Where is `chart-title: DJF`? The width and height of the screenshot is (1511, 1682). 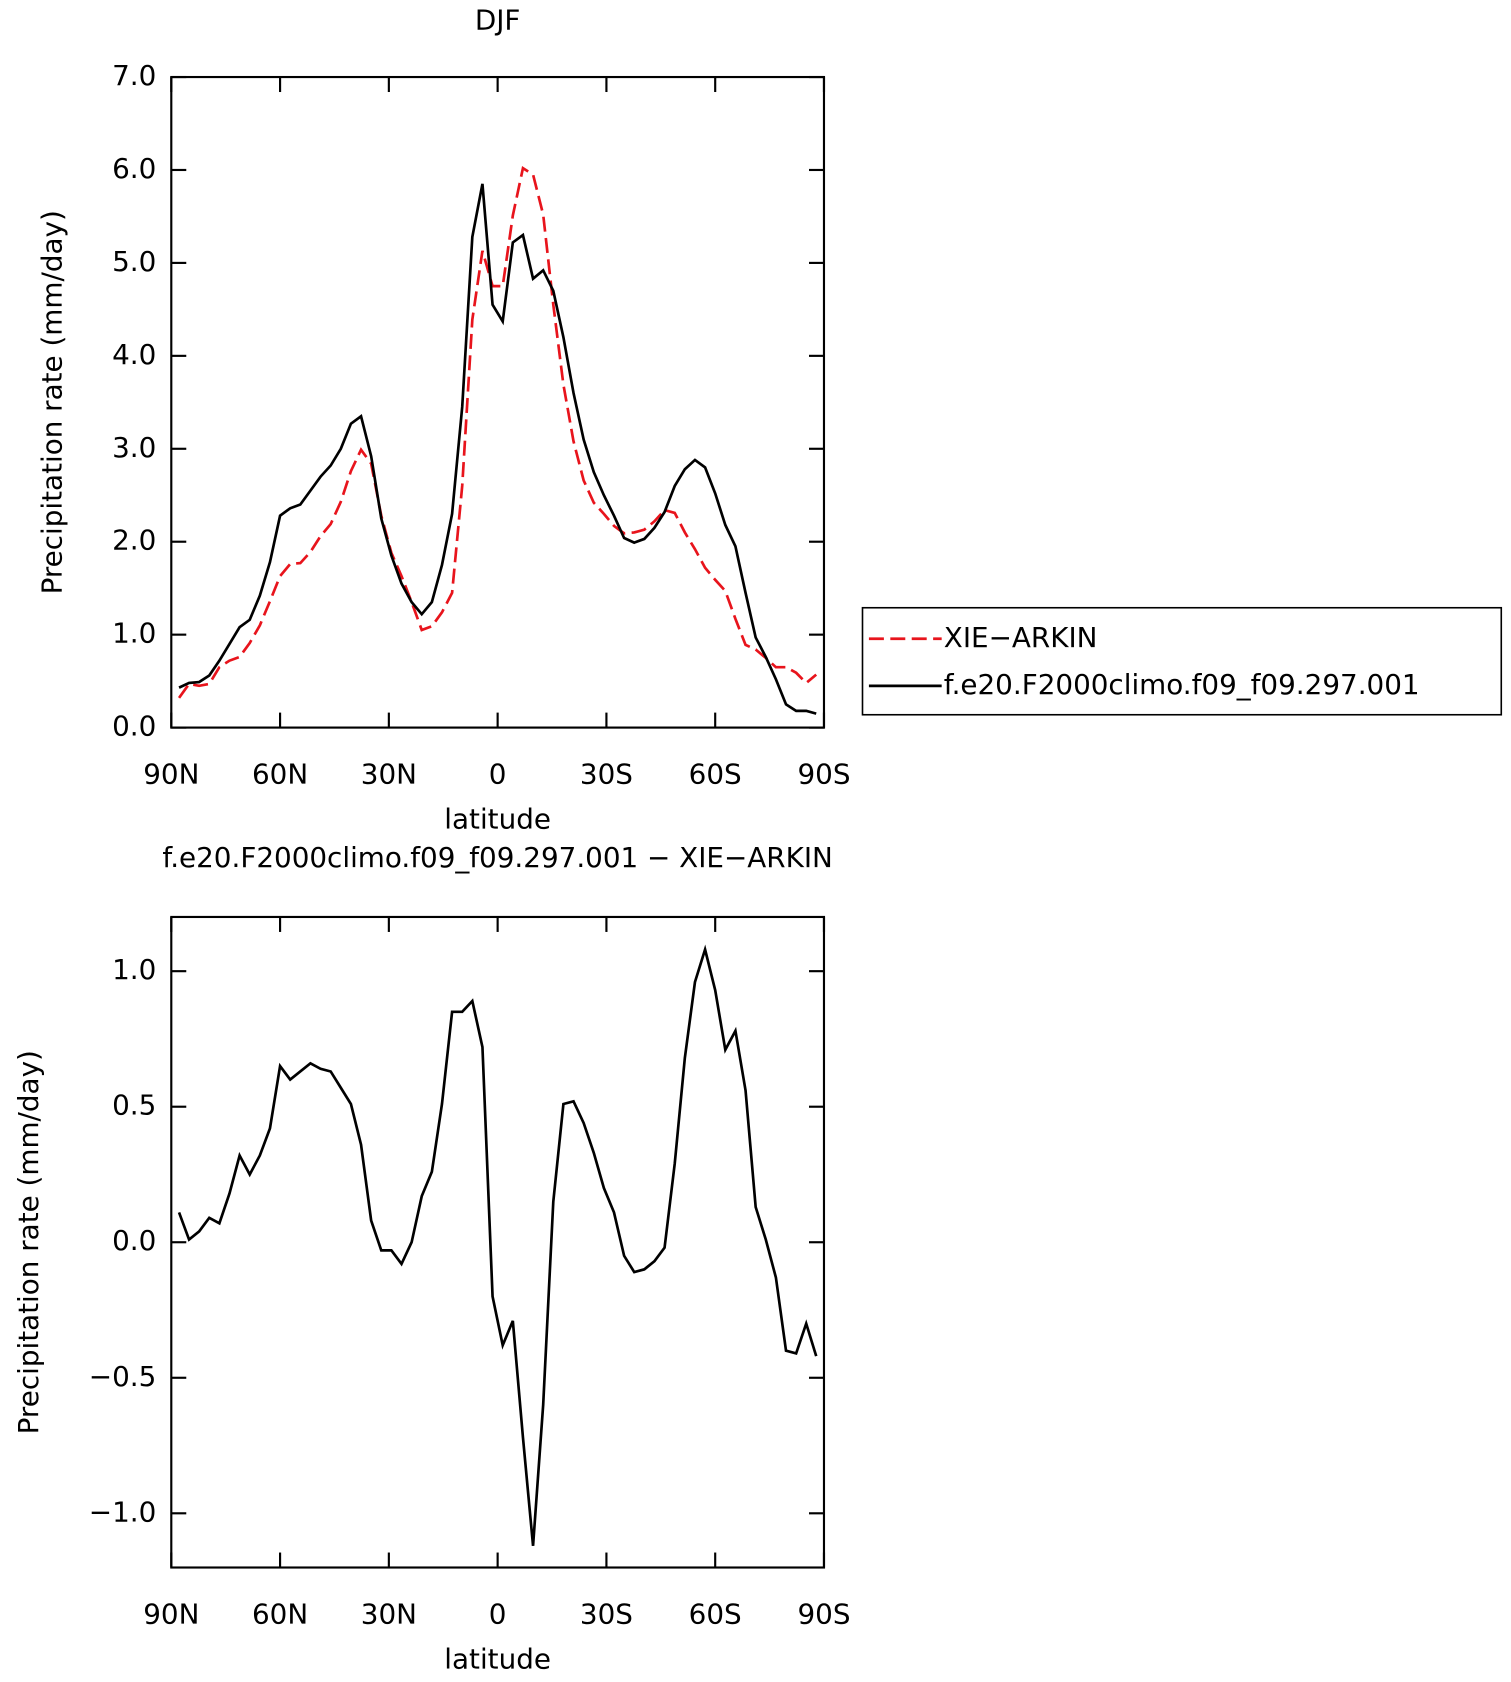 chart-title: DJF is located at coordinates (498, 19).